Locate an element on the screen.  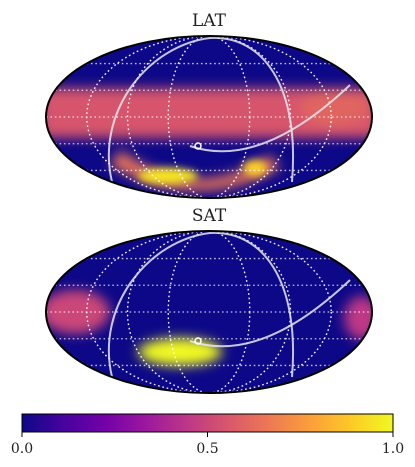
colorbar-gradient is located at coordinates (207, 423).